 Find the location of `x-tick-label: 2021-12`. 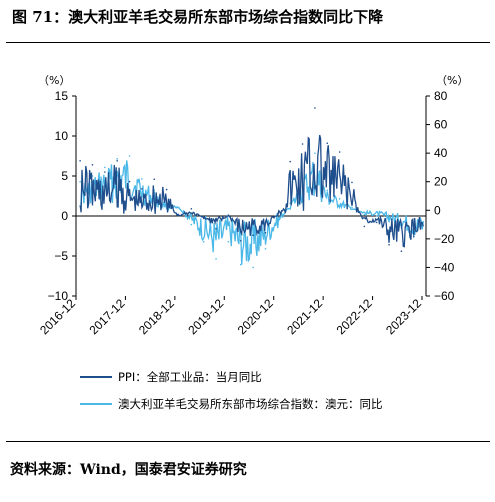

x-tick-label: 2021-12 is located at coordinates (304, 316).